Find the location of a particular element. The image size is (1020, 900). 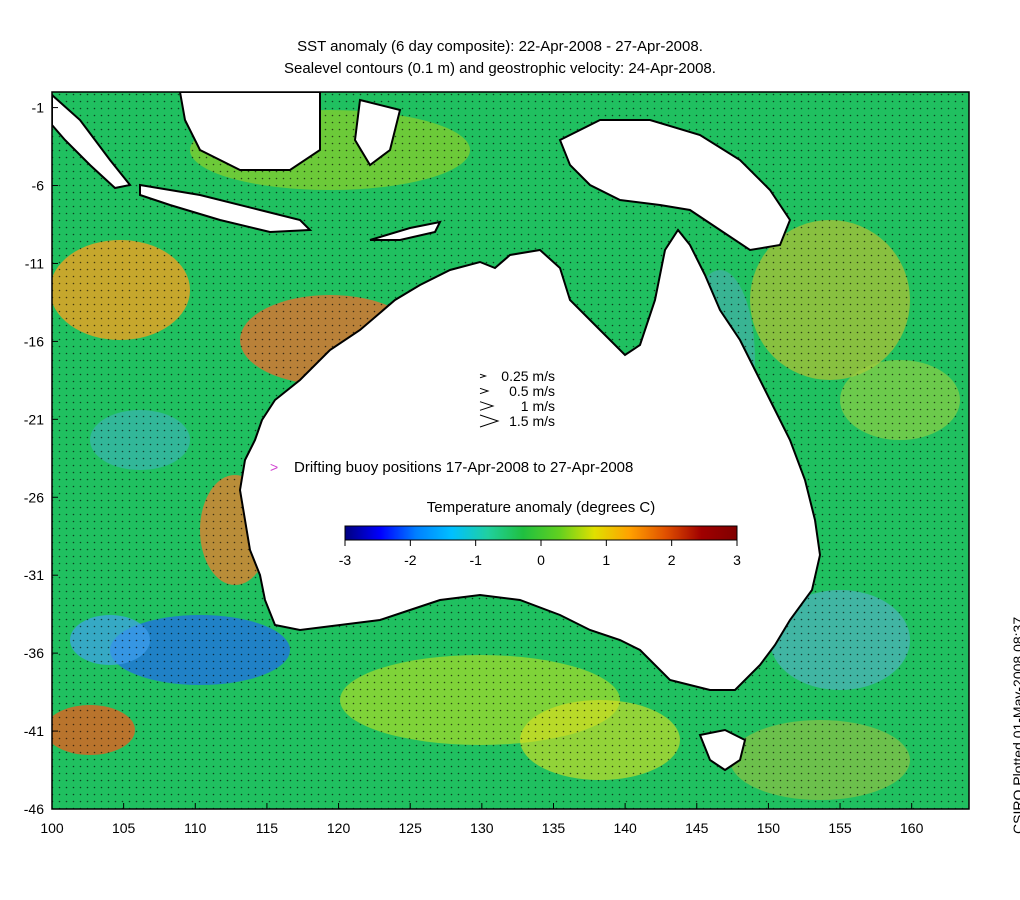

y-tick-label: -16 is located at coordinates (34, 341).